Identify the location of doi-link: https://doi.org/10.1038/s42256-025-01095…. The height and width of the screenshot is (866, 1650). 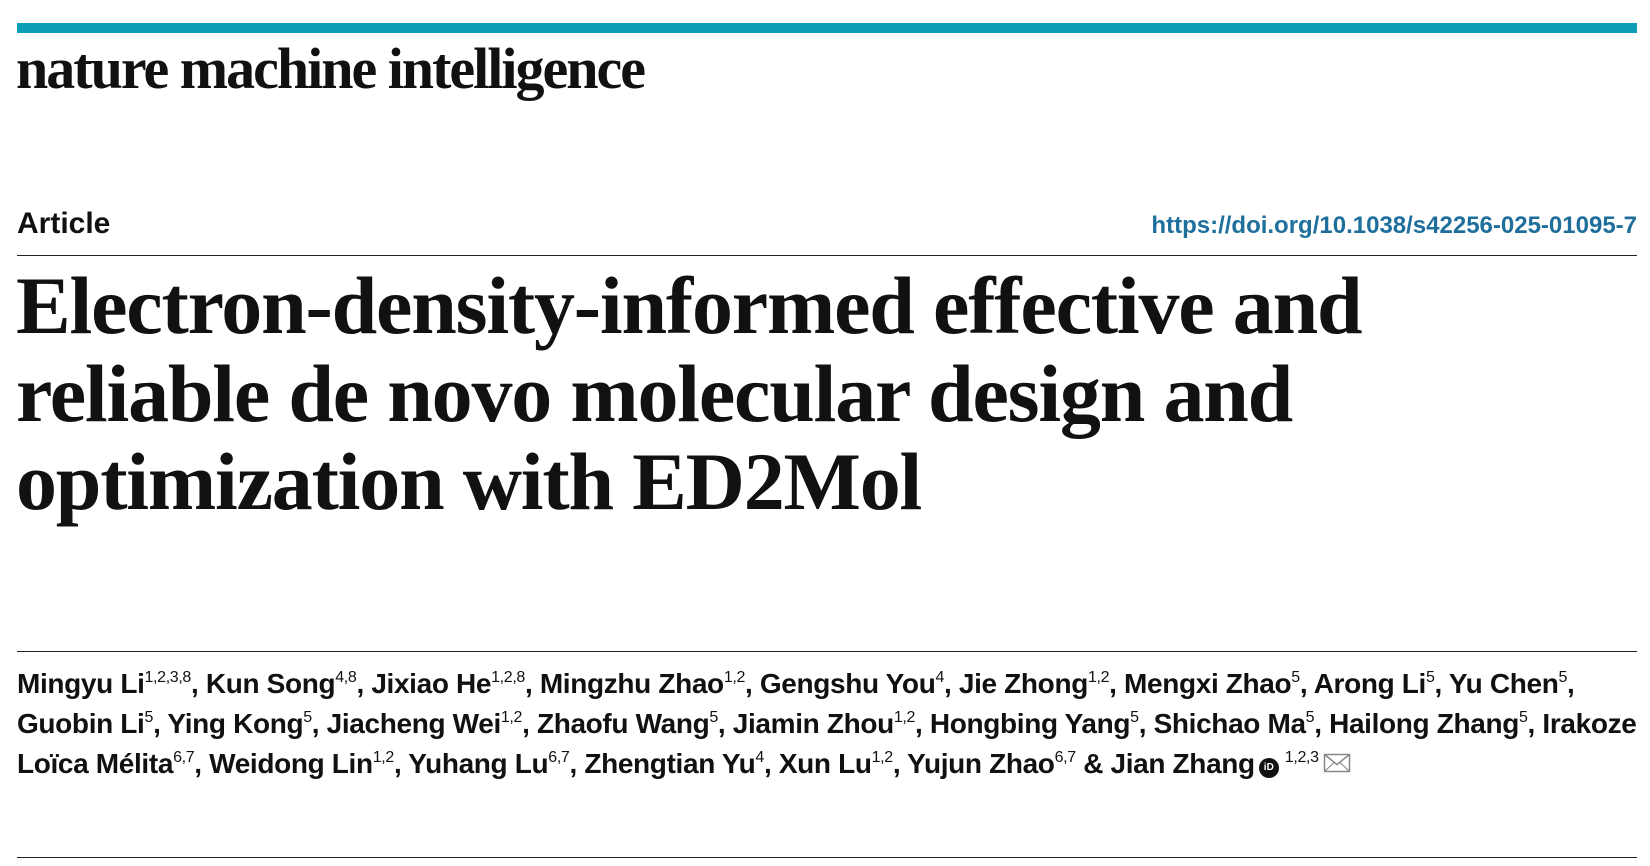
(1394, 225).